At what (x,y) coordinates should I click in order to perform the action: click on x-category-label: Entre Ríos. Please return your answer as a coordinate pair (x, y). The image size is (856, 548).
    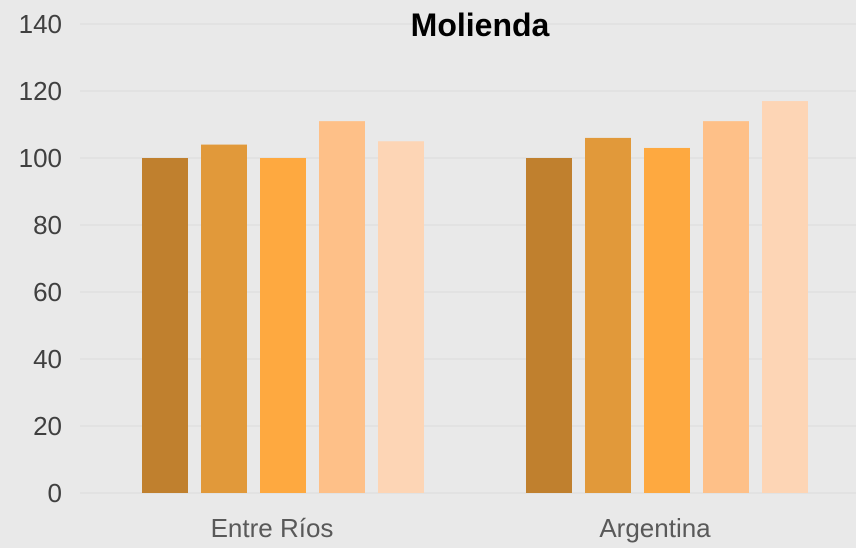
    Looking at the image, I should click on (272, 528).